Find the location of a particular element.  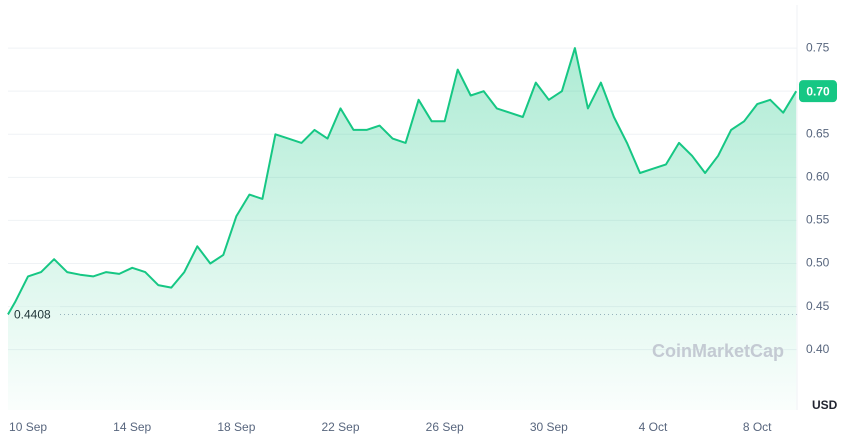

unit-label: USD is located at coordinates (825, 405).